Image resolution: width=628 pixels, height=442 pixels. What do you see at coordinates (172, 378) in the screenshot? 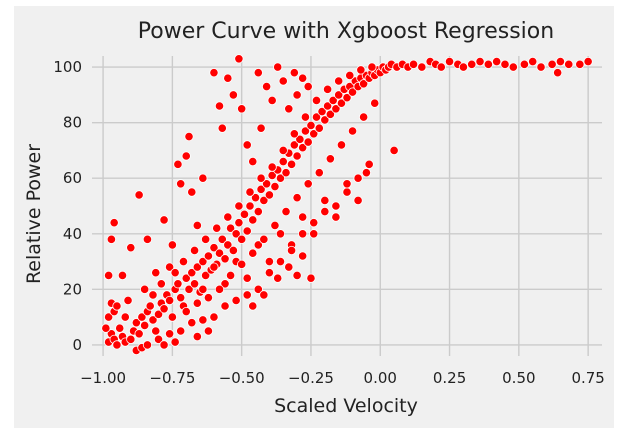
I see `x-tick-label: −0.75` at bounding box center [172, 378].